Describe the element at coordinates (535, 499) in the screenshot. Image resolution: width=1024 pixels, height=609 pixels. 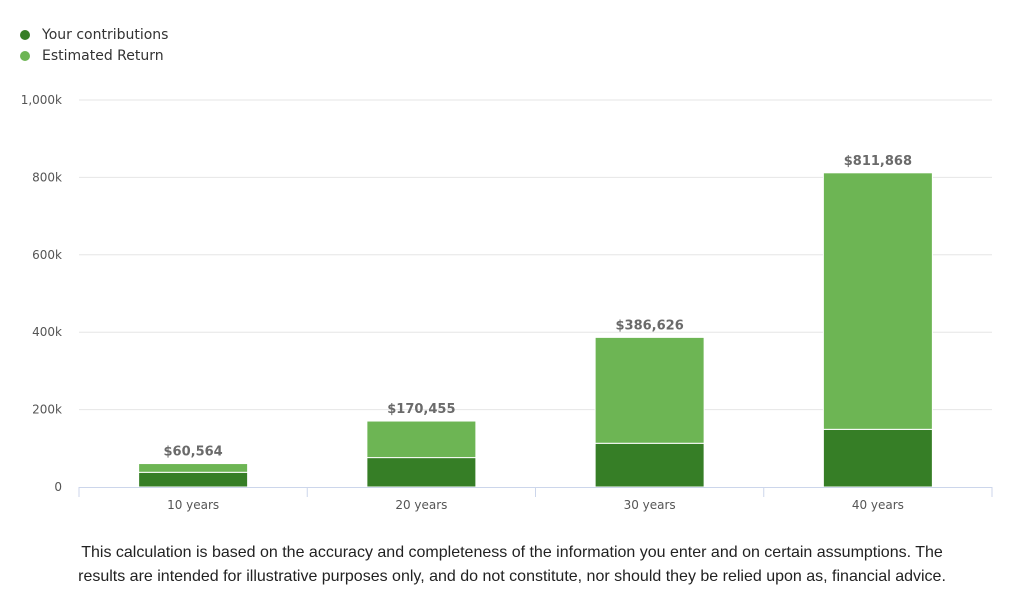
I see `x-axis: 10 years 20 years 30 years 40 years` at that location.